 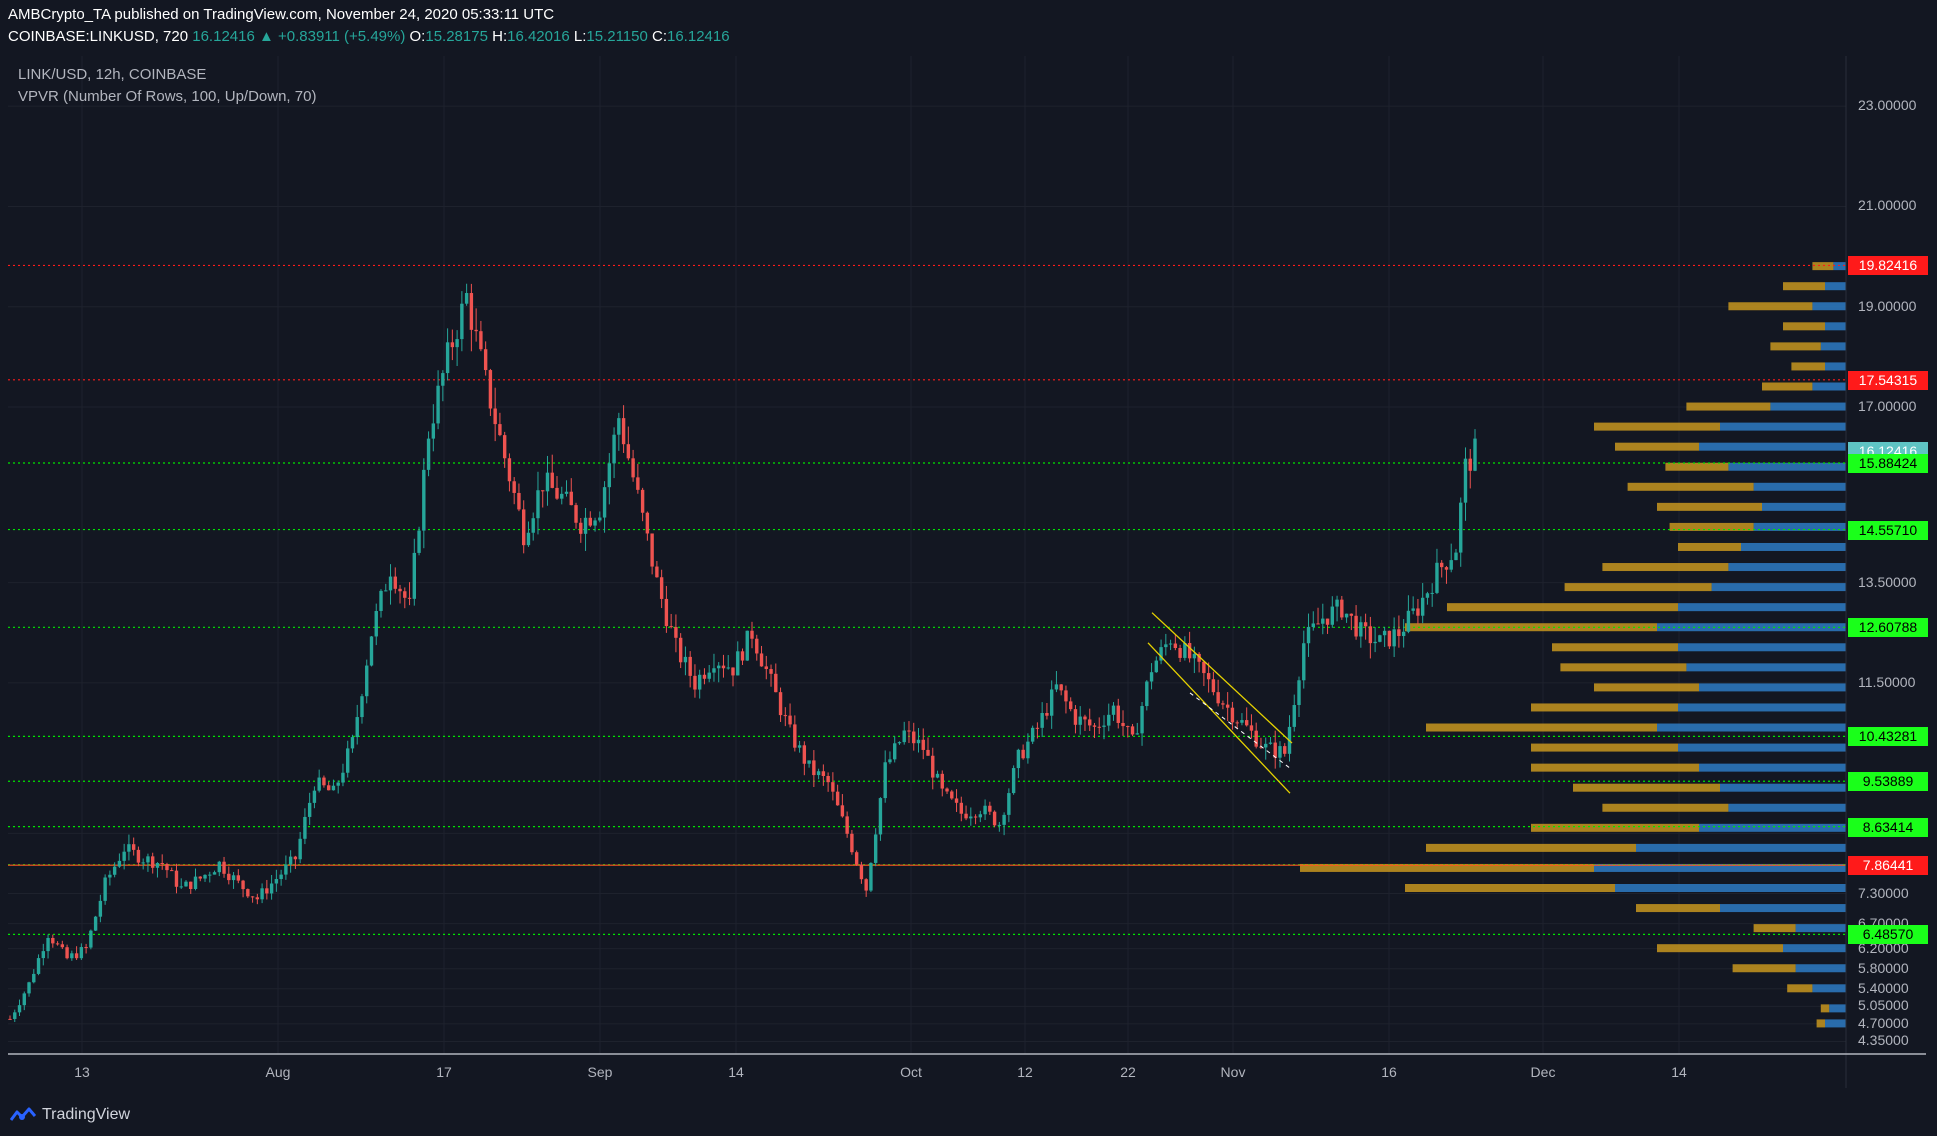 I want to click on price-axis-tick: 13.50000, so click(x=1887, y=581).